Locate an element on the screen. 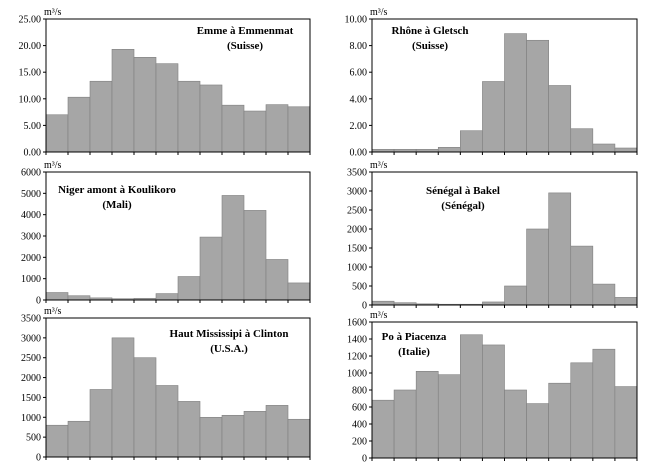 This screenshot has width=660, height=466. y-tick-label: 4.00 is located at coordinates (359, 99).